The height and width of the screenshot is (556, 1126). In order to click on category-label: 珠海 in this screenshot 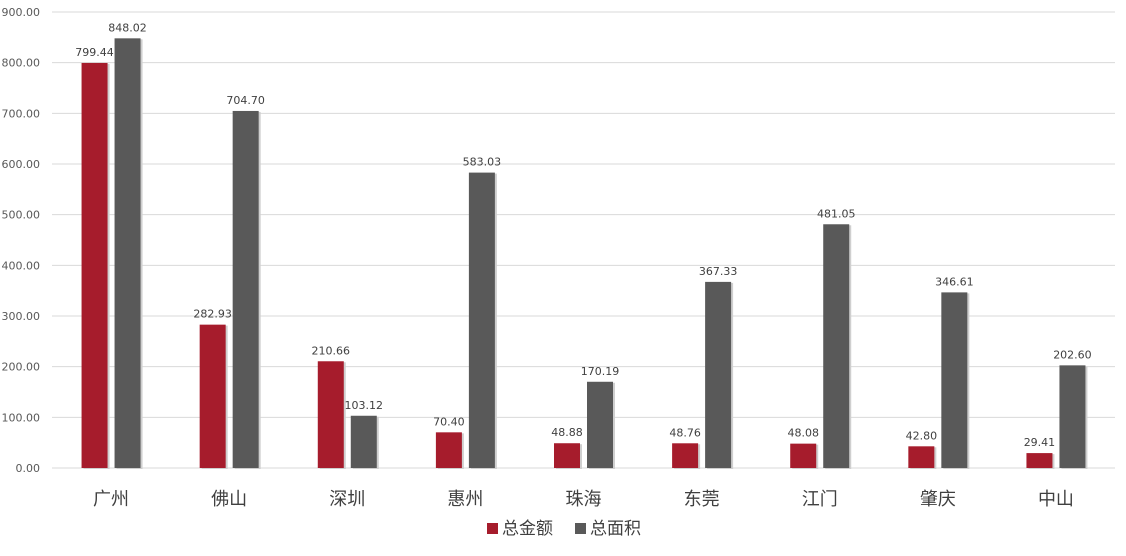, I will do `click(584, 499)`.